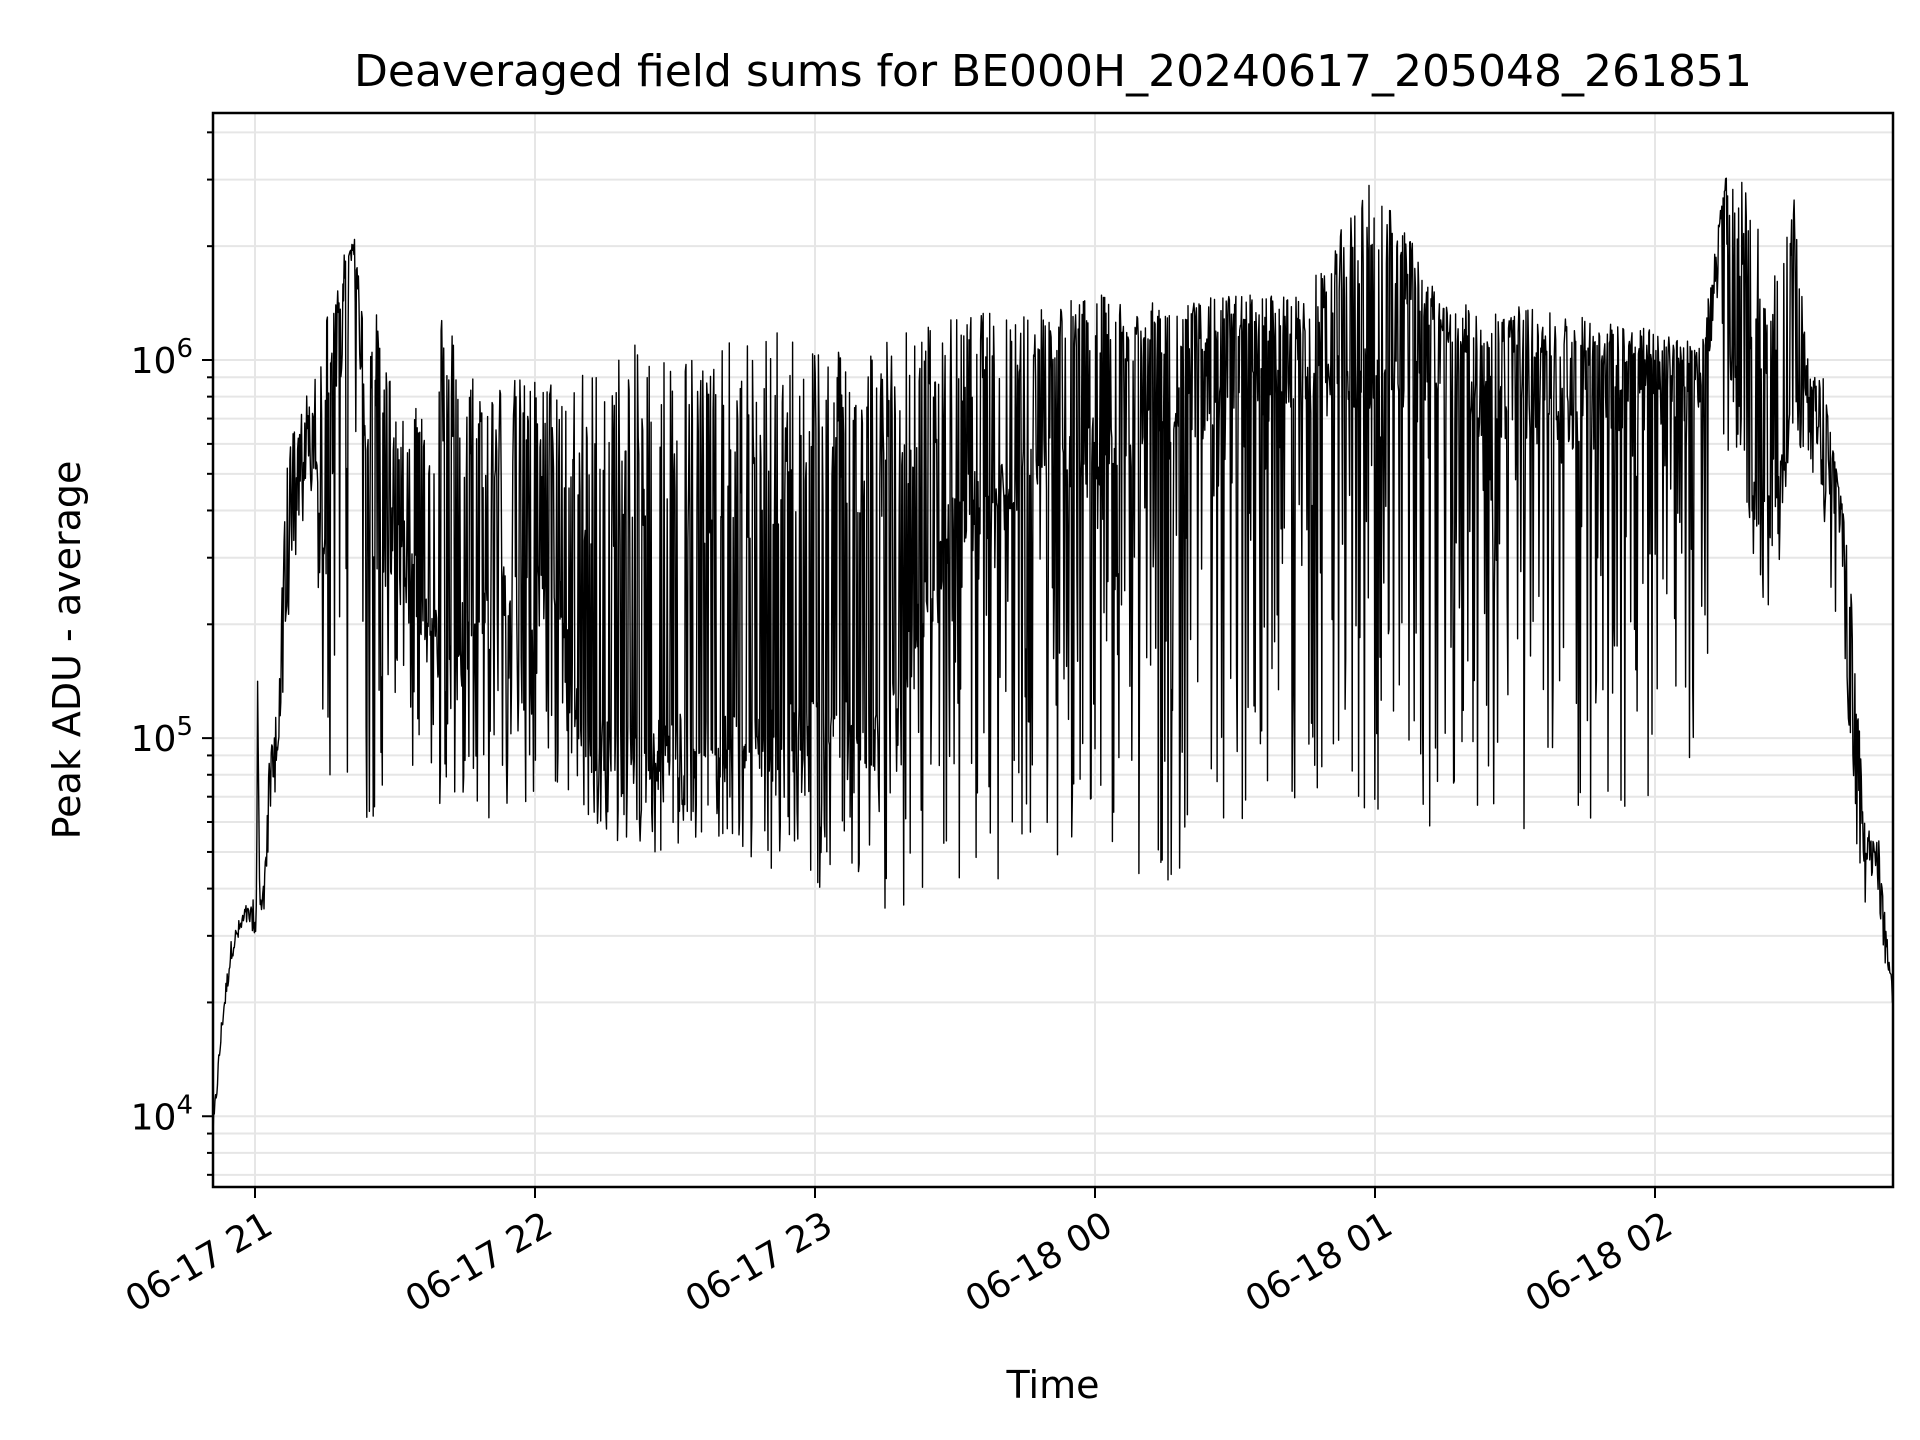 The width and height of the screenshot is (1920, 1440). What do you see at coordinates (67, 650) in the screenshot?
I see `y-axis-label: Peak ADU - average` at bounding box center [67, 650].